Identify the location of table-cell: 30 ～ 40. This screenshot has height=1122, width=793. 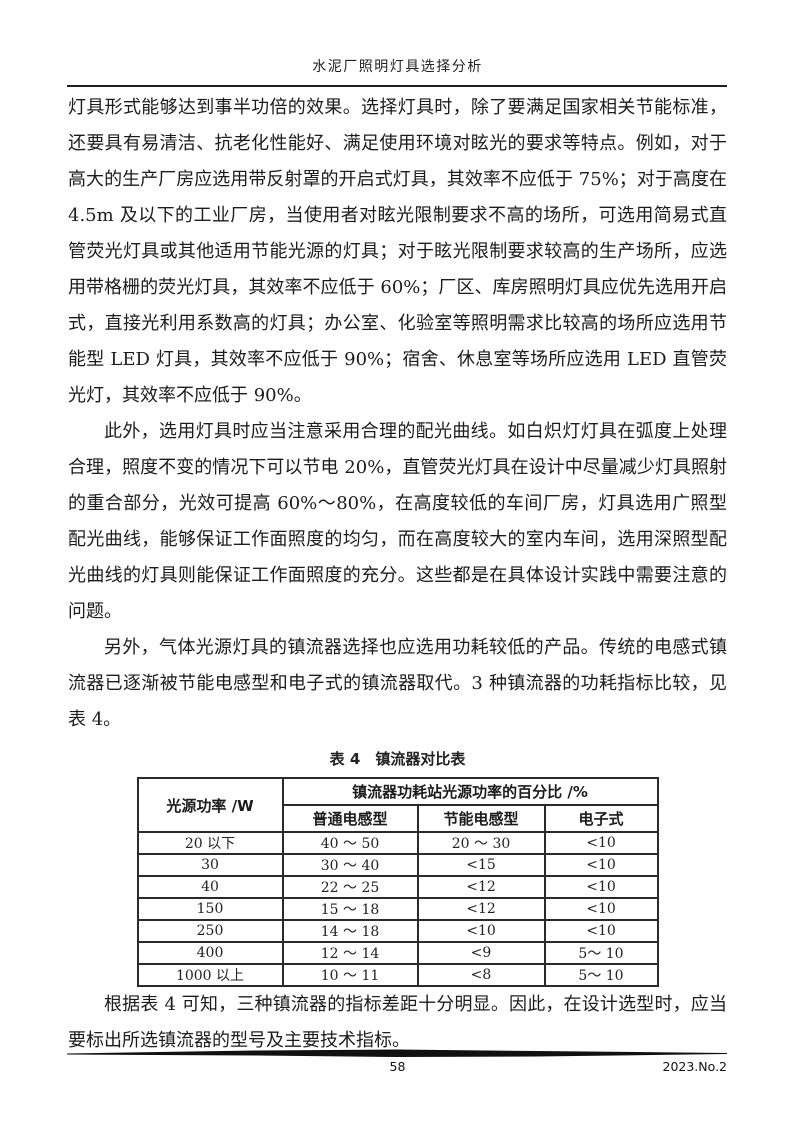
(350, 865).